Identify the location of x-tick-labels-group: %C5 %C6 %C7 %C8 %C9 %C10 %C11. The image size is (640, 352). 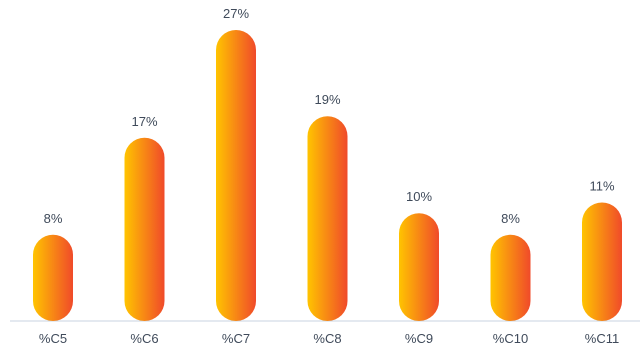
(329, 338).